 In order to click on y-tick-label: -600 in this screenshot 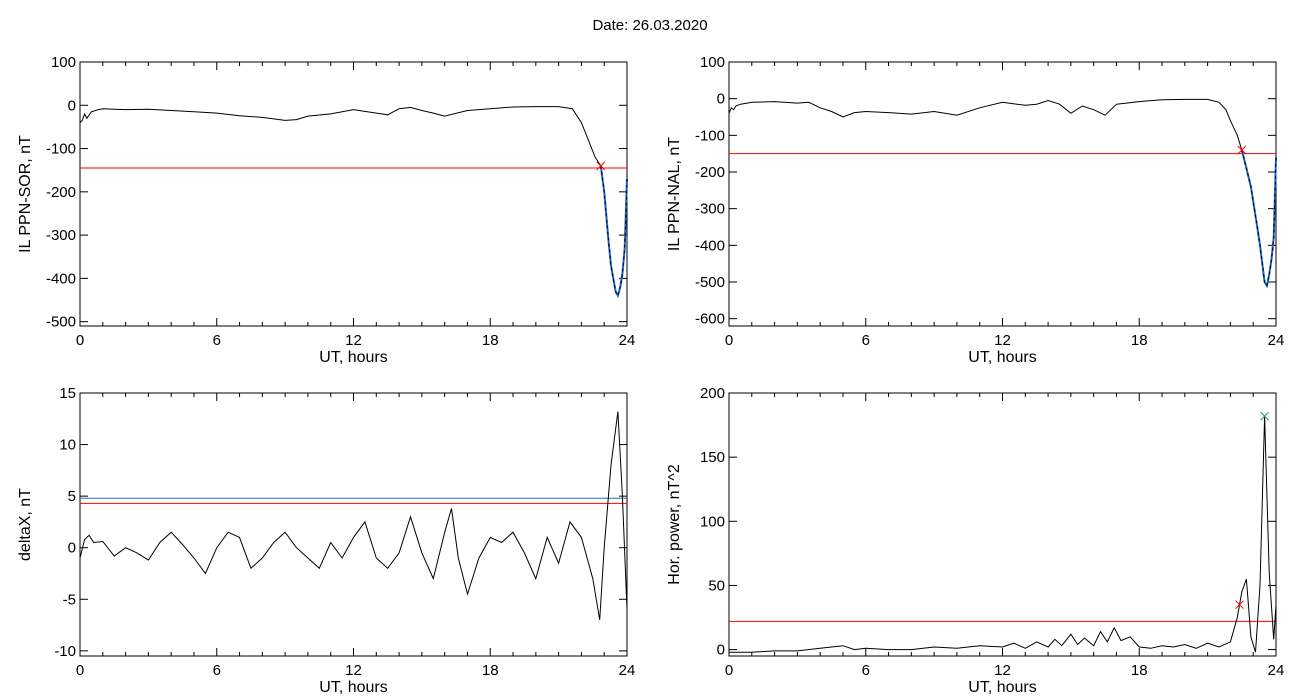, I will do `click(710, 319)`.